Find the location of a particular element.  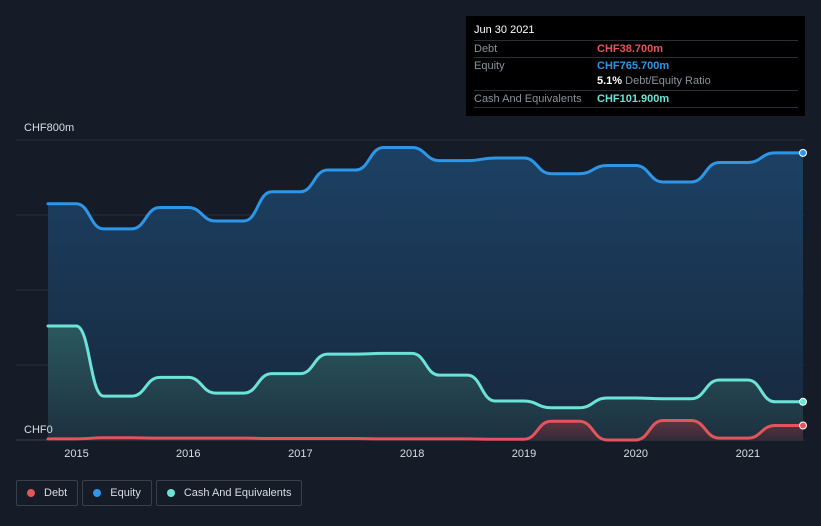

tooltip-ratio-label: Debt/Equity Ratio is located at coordinates (668, 81).